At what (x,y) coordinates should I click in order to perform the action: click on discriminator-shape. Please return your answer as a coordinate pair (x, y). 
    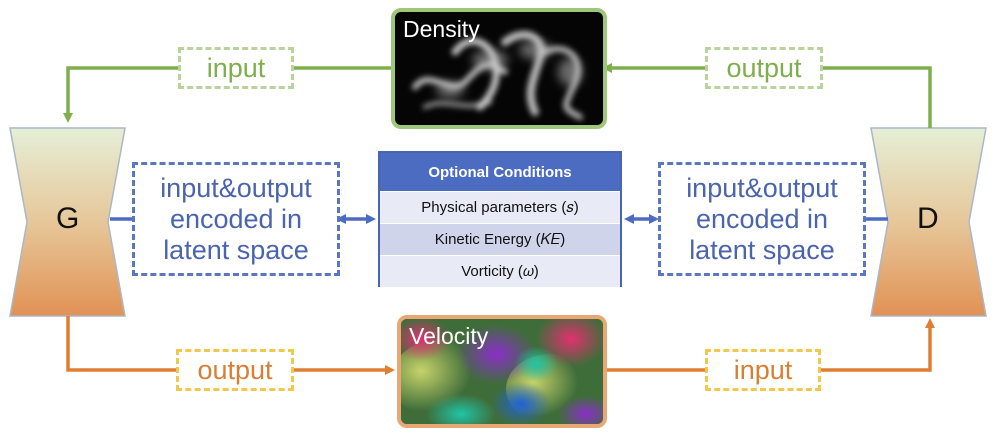
    Looking at the image, I should click on (928, 222).